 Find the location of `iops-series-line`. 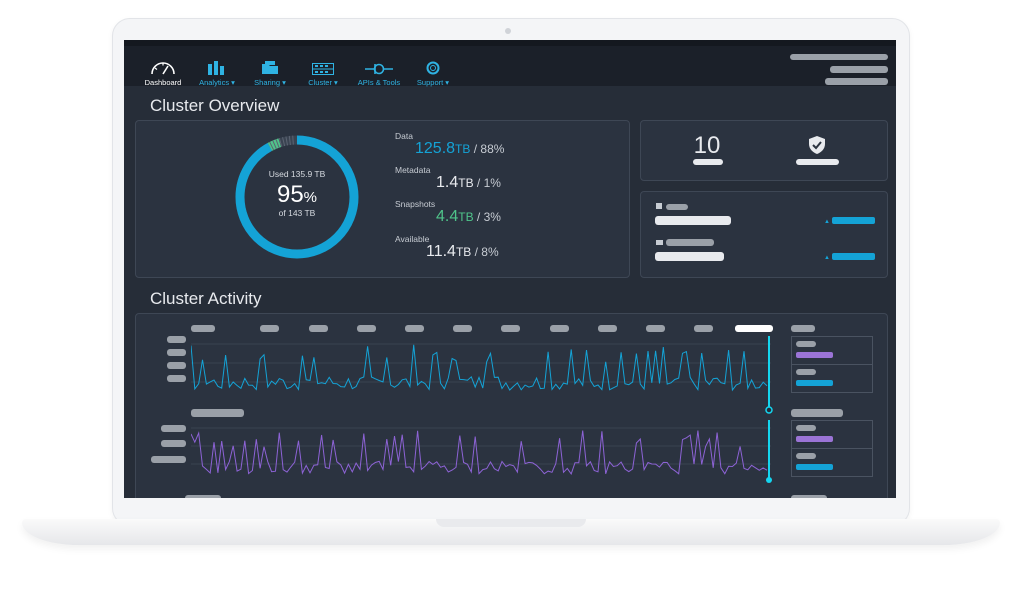

iops-series-line is located at coordinates (479, 368).